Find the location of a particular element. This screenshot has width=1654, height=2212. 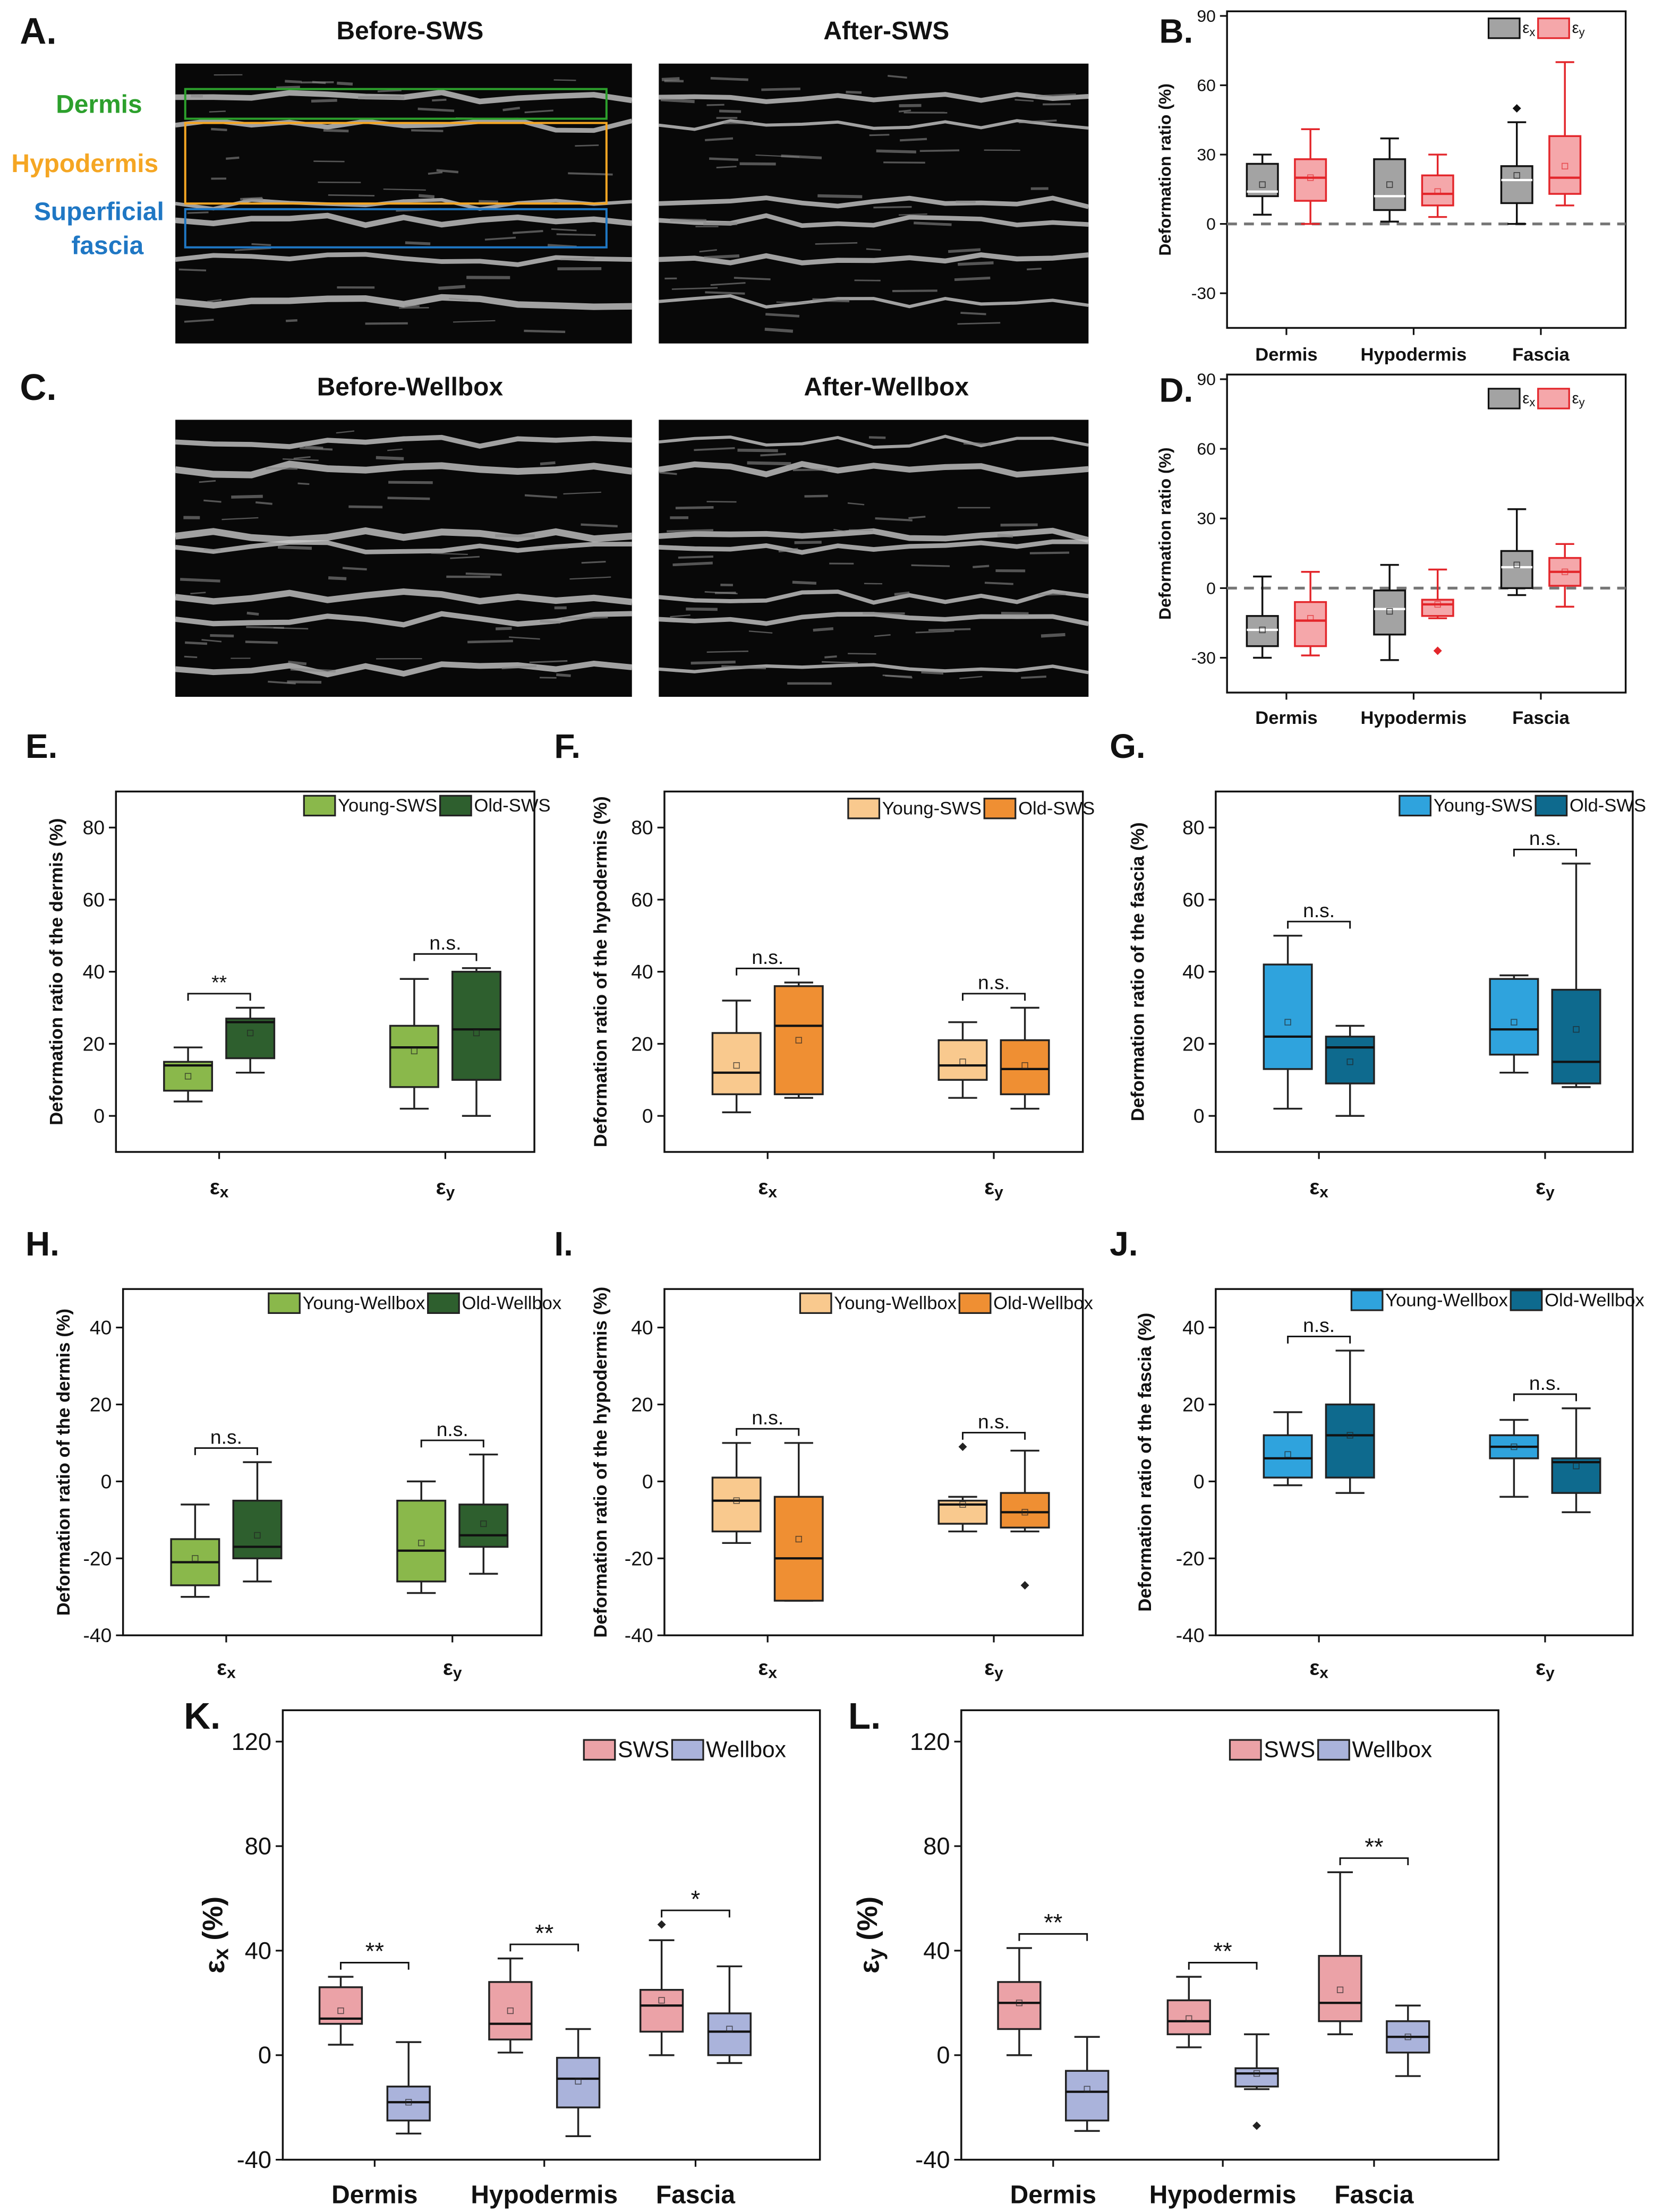

plot-frame is located at coordinates (1229, 1935).